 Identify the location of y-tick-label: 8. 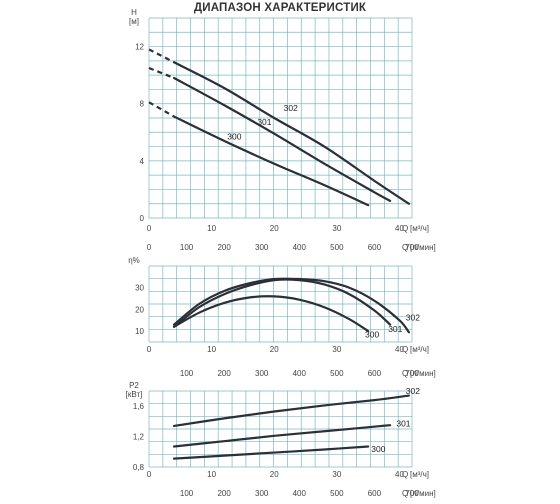
(142, 104).